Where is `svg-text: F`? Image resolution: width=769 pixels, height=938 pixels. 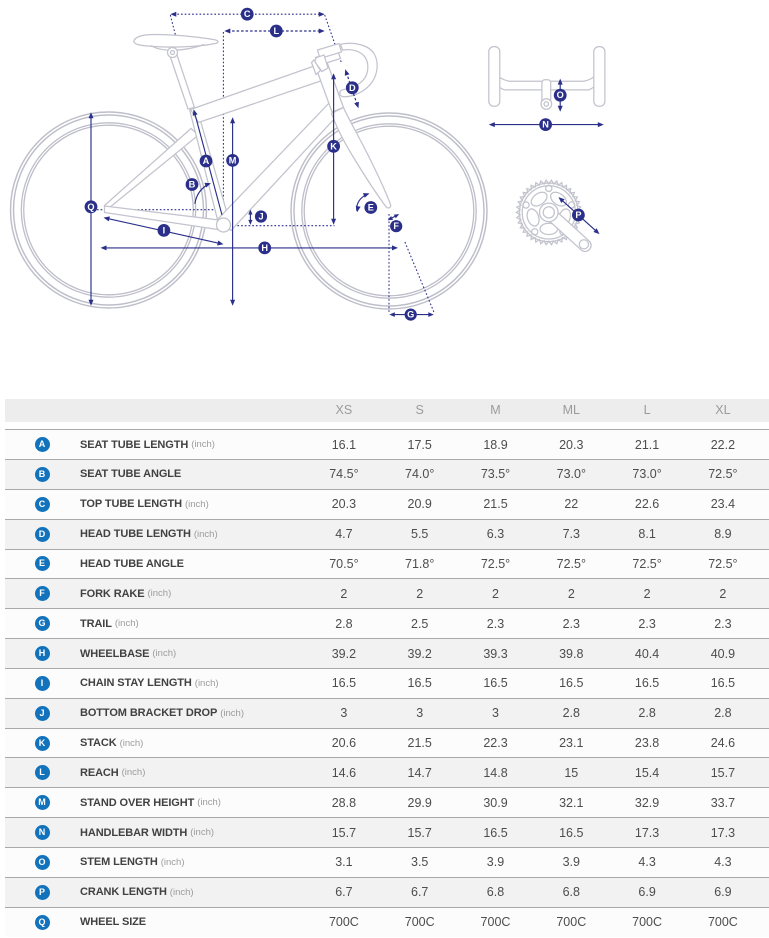 svg-text: F is located at coordinates (396, 226).